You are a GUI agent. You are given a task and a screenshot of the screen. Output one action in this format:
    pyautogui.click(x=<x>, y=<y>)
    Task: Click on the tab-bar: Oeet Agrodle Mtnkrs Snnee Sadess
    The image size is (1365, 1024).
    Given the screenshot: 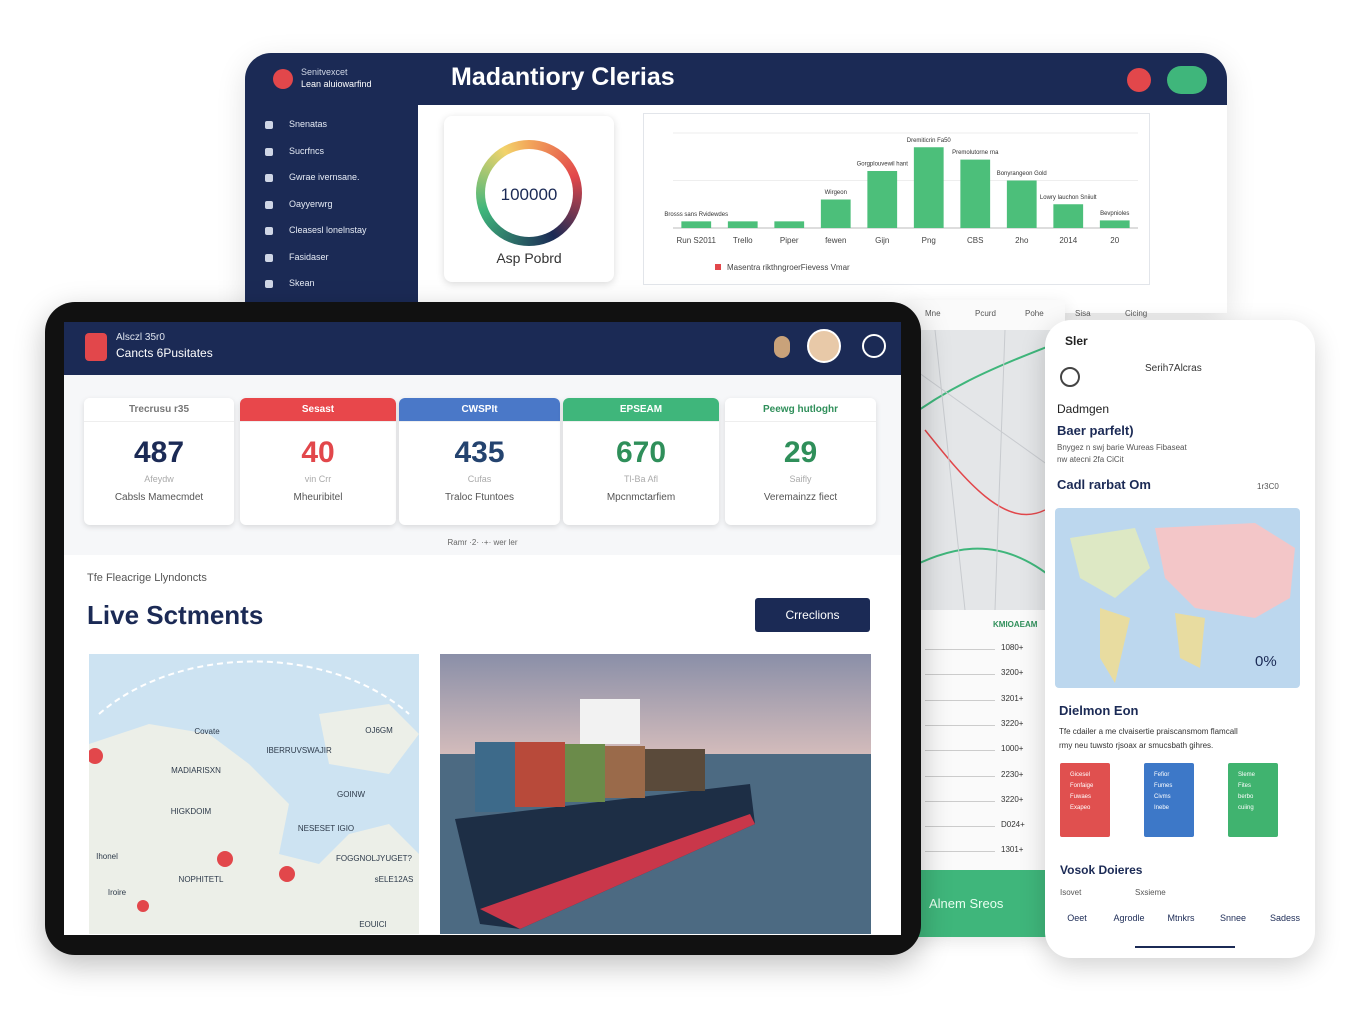 What is the action you would take?
    pyautogui.click(x=1180, y=930)
    